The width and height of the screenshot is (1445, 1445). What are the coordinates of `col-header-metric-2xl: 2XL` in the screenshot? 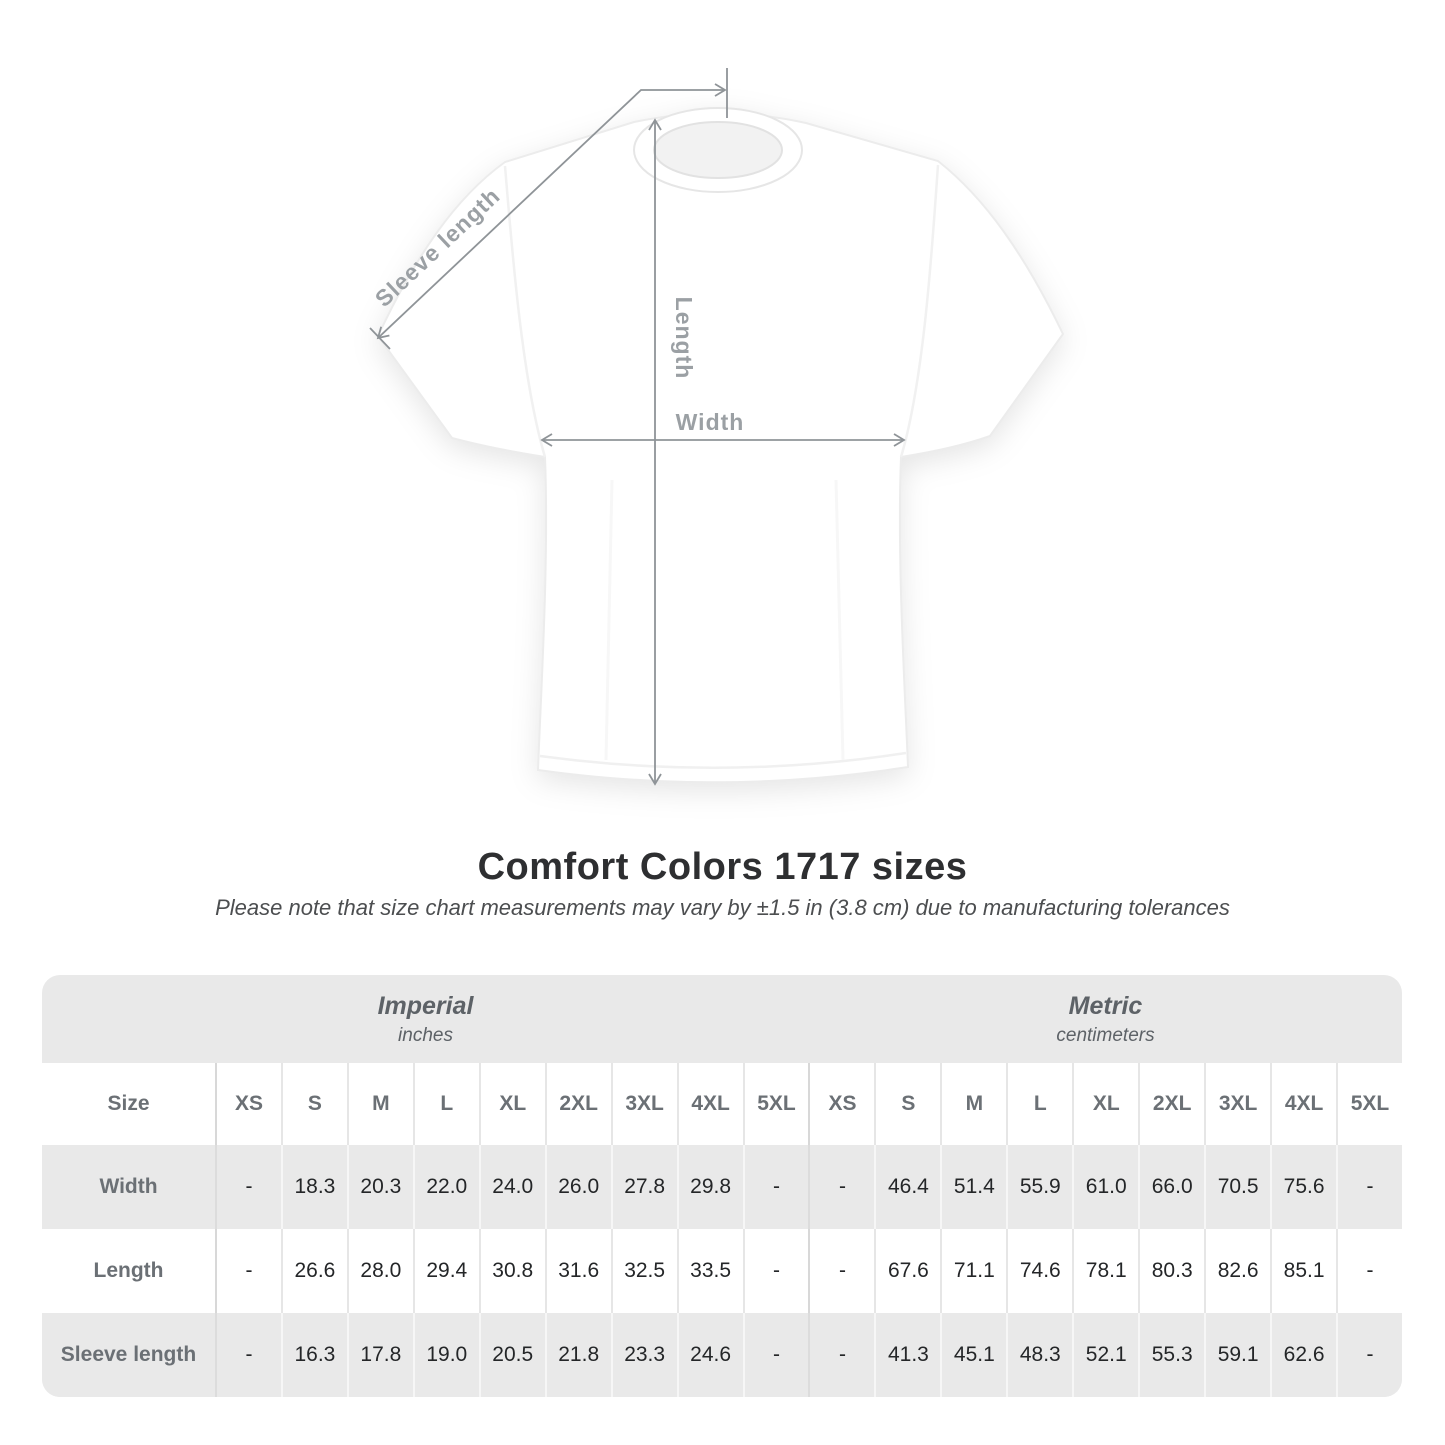 It's located at (1171, 1104).